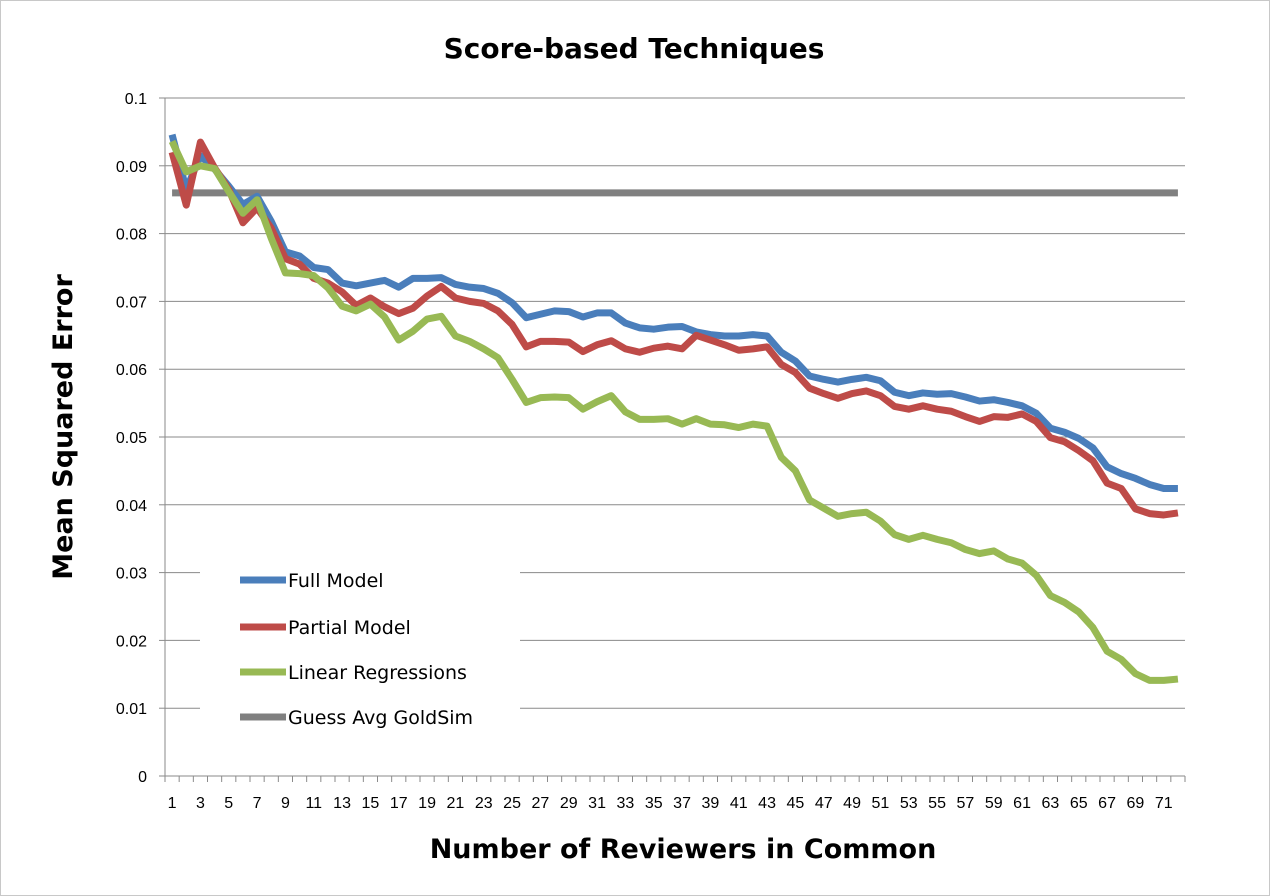  Describe the element at coordinates (371, 803) in the screenshot. I see `x-tick-label: 15` at that location.